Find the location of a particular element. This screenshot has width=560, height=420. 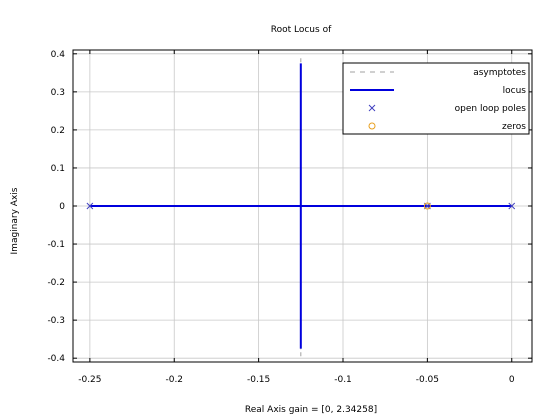

series-zeros is located at coordinates (427, 206).